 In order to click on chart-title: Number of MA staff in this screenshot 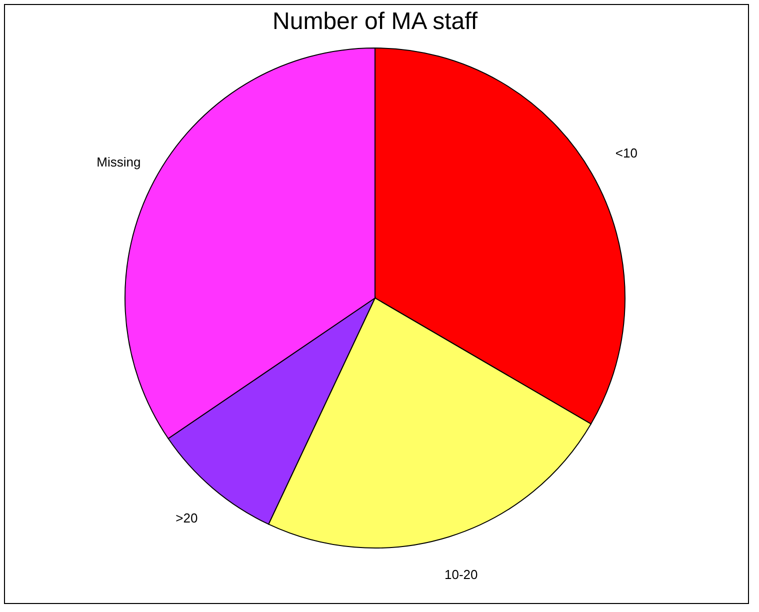, I will do `click(375, 21)`.